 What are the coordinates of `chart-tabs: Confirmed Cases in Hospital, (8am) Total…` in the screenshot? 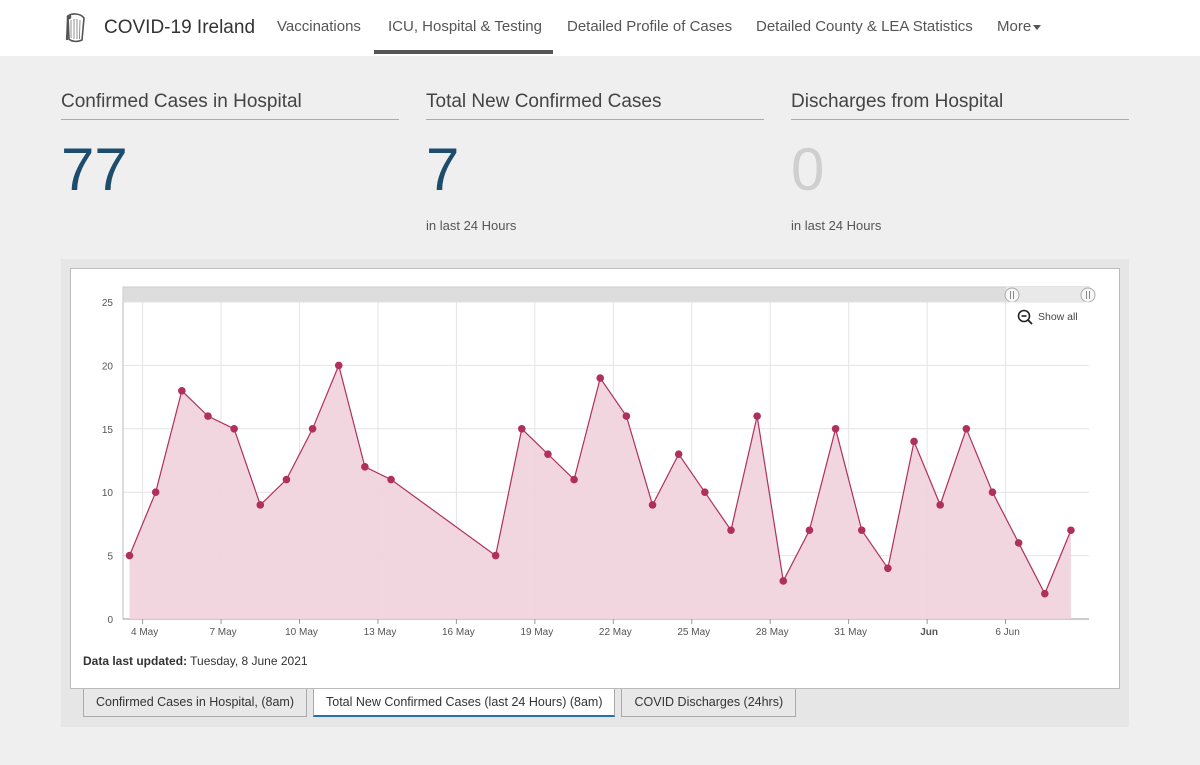 It's located at (442, 703).